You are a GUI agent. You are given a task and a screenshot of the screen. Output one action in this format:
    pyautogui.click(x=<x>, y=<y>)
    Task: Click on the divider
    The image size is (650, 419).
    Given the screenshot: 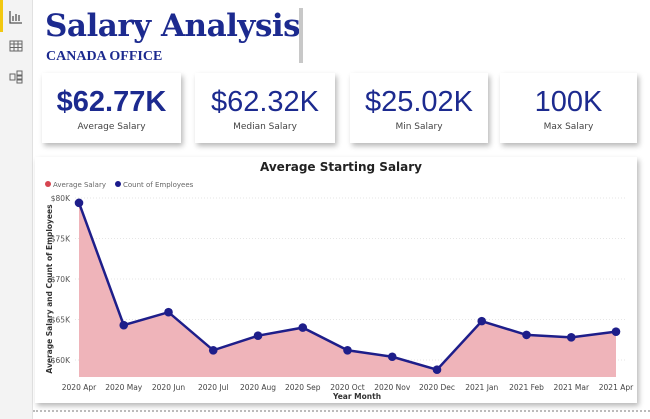 What is the action you would take?
    pyautogui.click(x=301, y=35)
    